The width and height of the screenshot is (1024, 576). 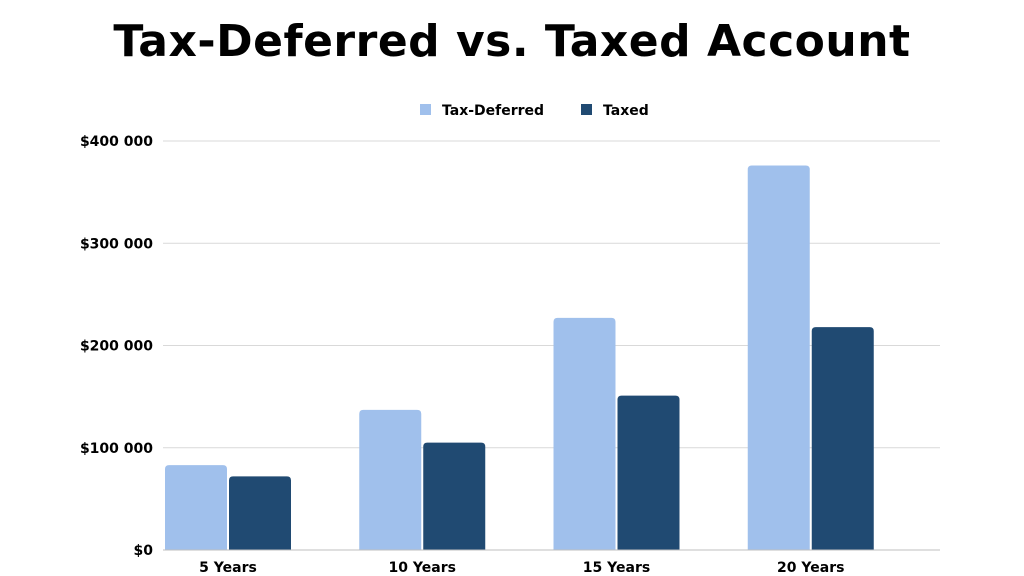 What do you see at coordinates (144, 551) in the screenshot?
I see `y-tick-label: $0` at bounding box center [144, 551].